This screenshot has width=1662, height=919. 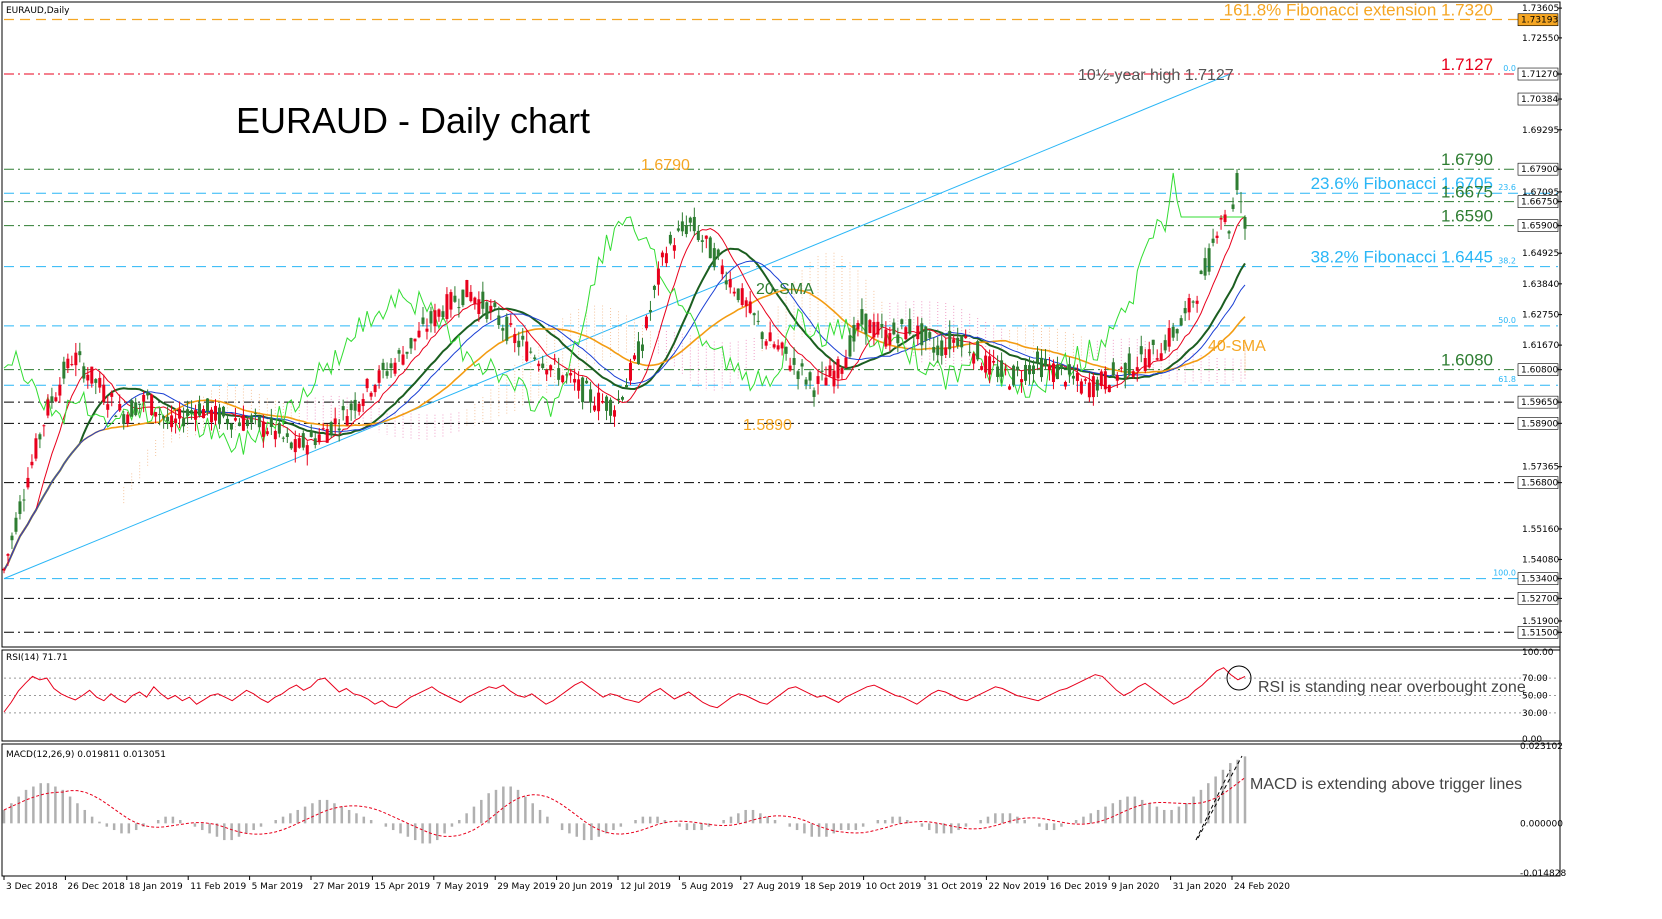 I want to click on price-tag-label: 1.67900, so click(x=1539, y=170).